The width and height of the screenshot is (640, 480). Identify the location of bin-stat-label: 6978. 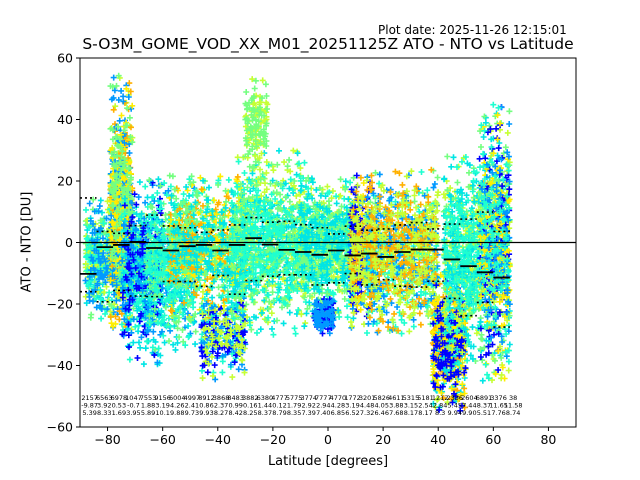
(119, 398).